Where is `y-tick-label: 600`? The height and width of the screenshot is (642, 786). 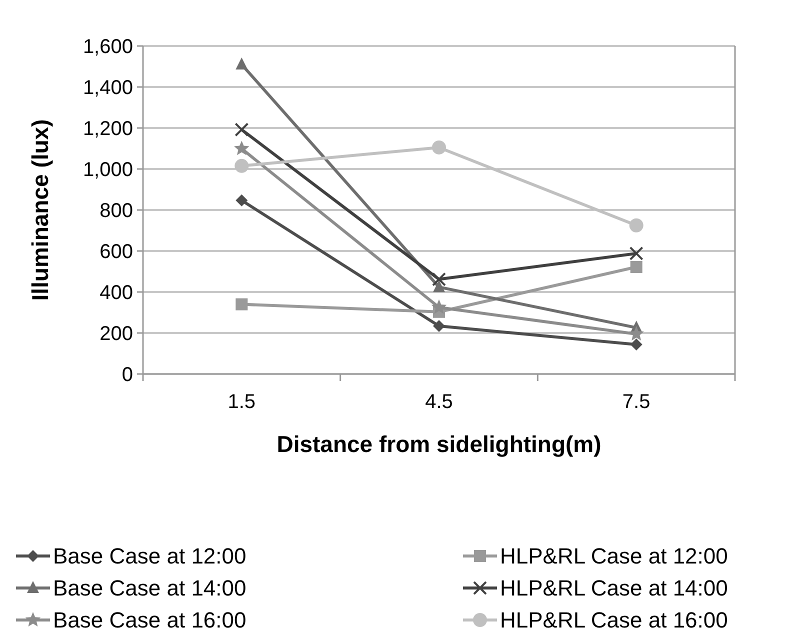
y-tick-label: 600 is located at coordinates (116, 252).